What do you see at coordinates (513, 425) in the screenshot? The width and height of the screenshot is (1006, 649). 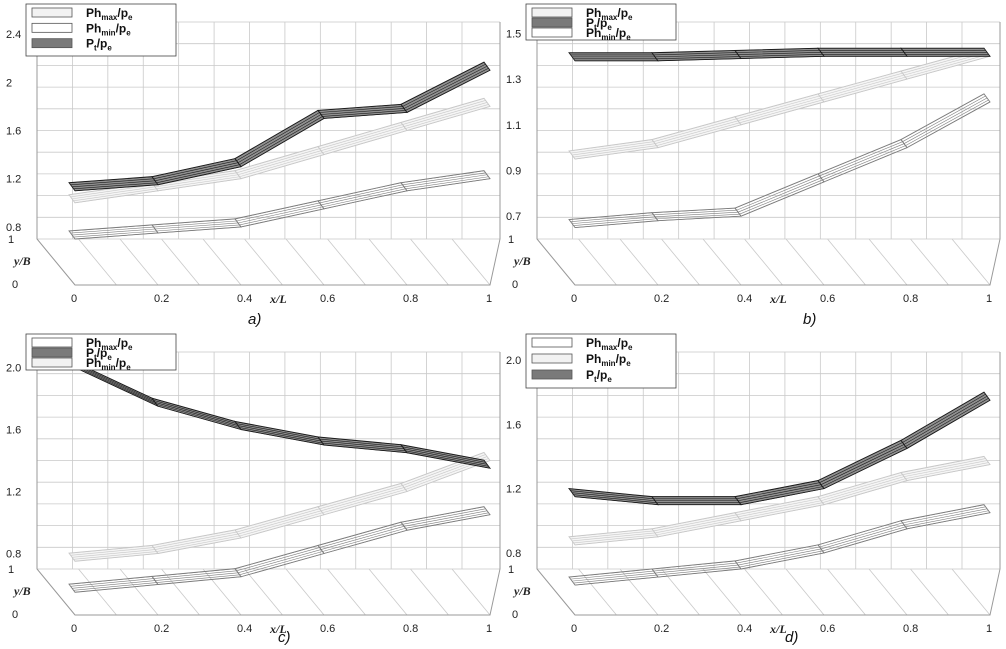 I see `z-tick-label: 1.6` at bounding box center [513, 425].